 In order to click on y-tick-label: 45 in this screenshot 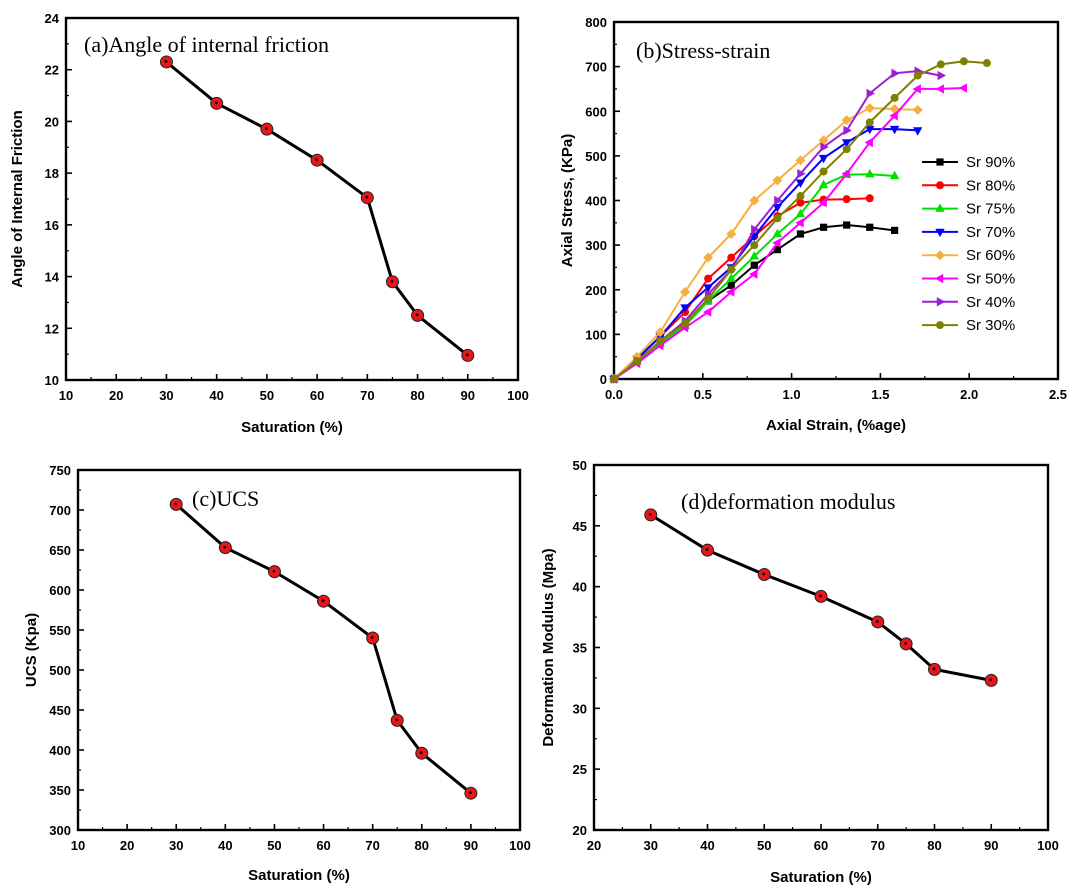, I will do `click(580, 526)`.